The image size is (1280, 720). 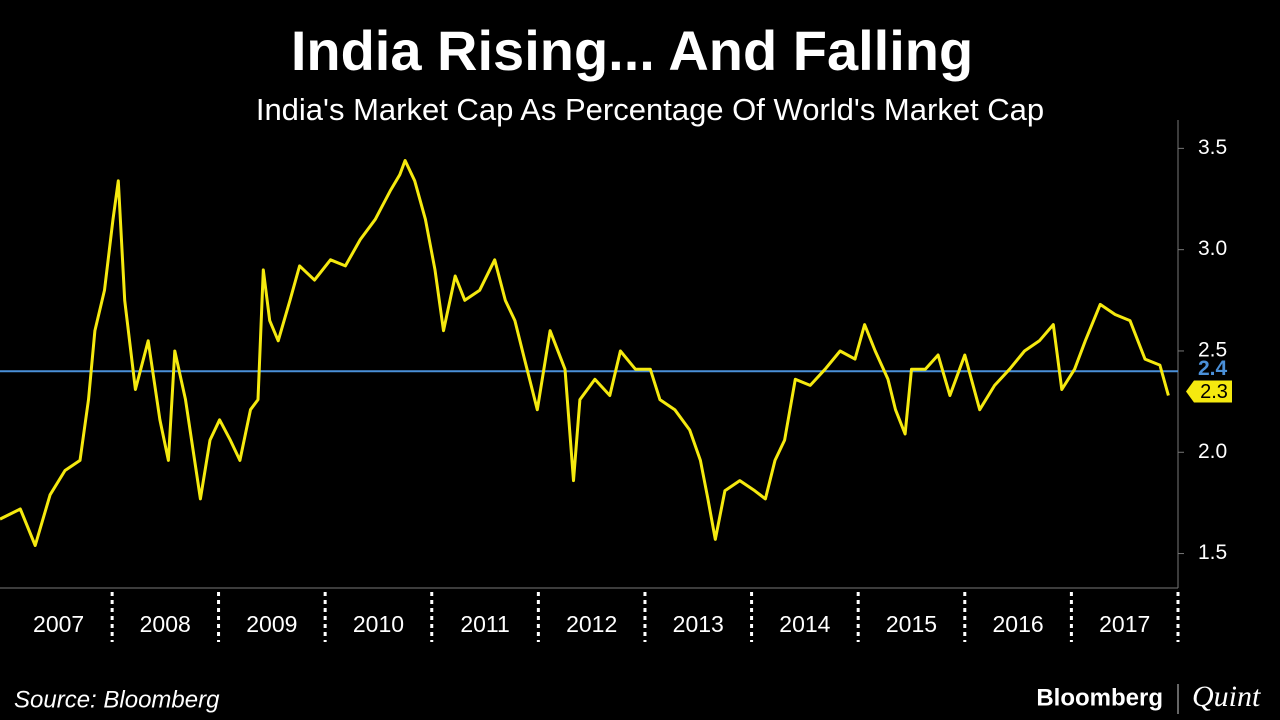 I want to click on x-tick-label: 2010, so click(x=378, y=624).